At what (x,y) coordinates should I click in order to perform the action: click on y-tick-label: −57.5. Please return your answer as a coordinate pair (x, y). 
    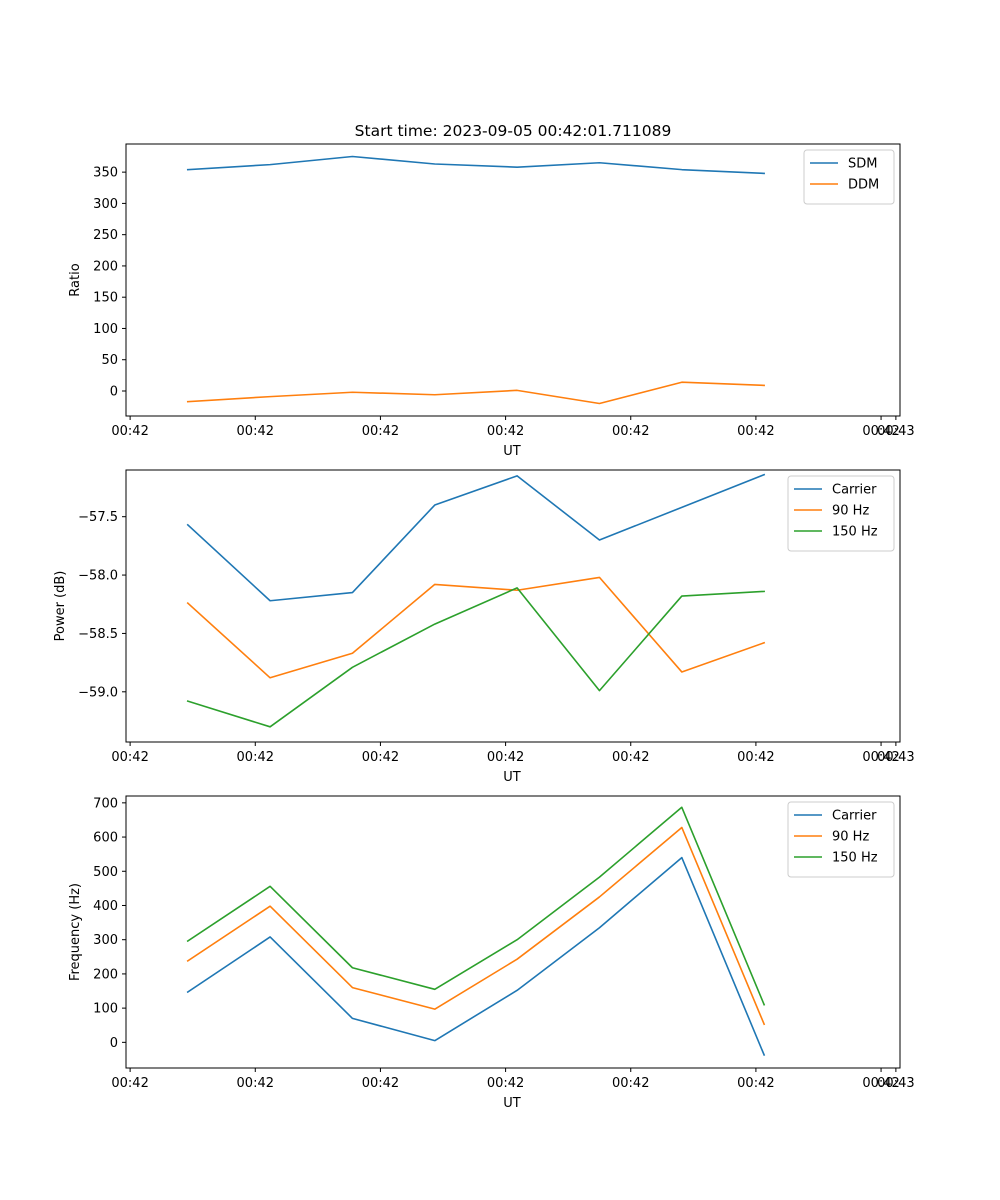
    Looking at the image, I should click on (98, 517).